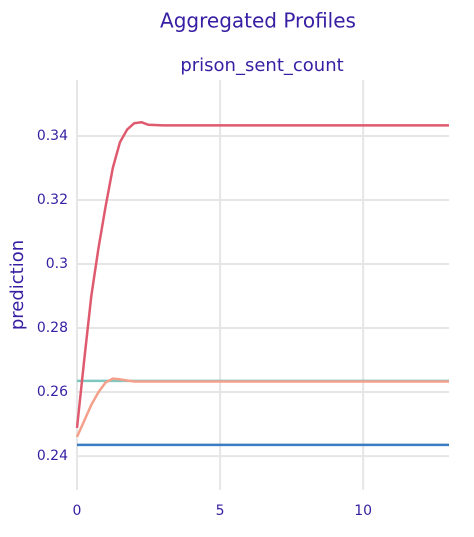 This screenshot has width=474, height=537. I want to click on y-tick-label: 0.3, so click(57, 264).